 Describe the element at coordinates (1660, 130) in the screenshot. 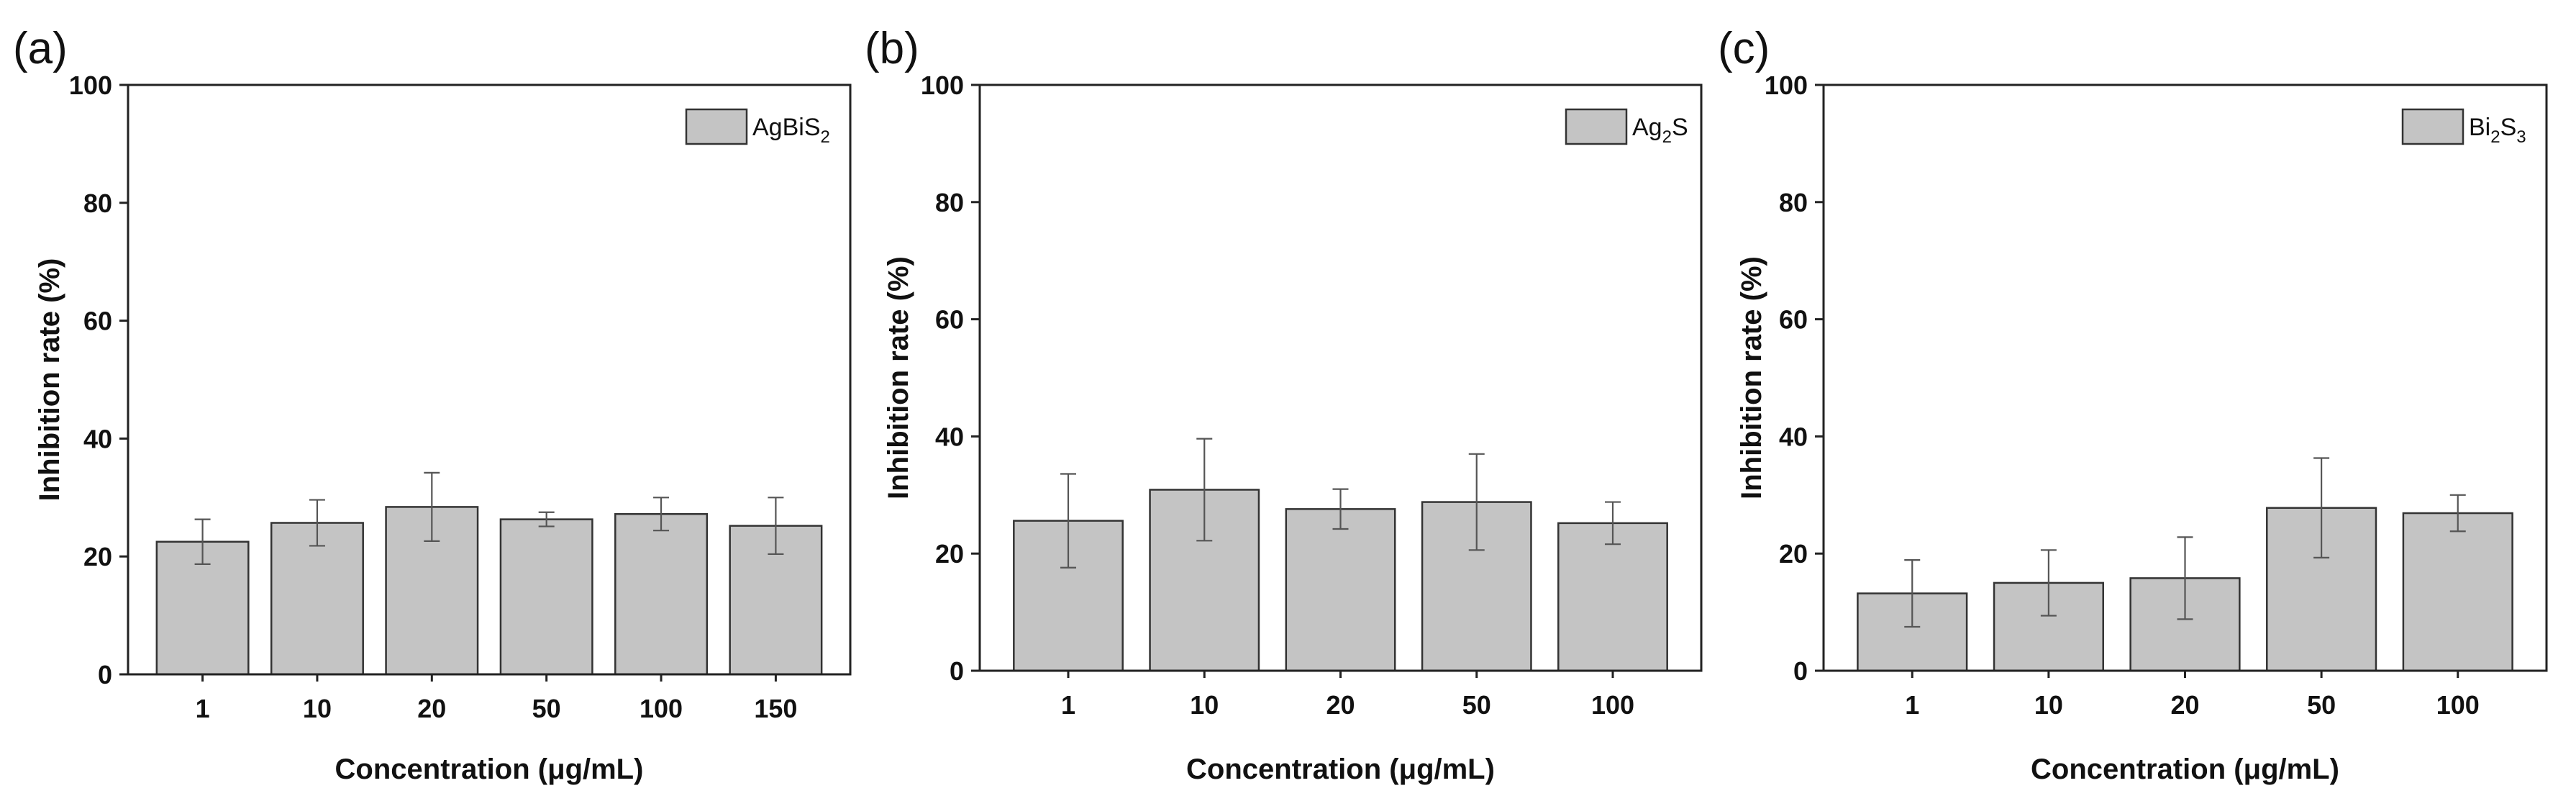

I see `legend-label: Ag2S` at that location.